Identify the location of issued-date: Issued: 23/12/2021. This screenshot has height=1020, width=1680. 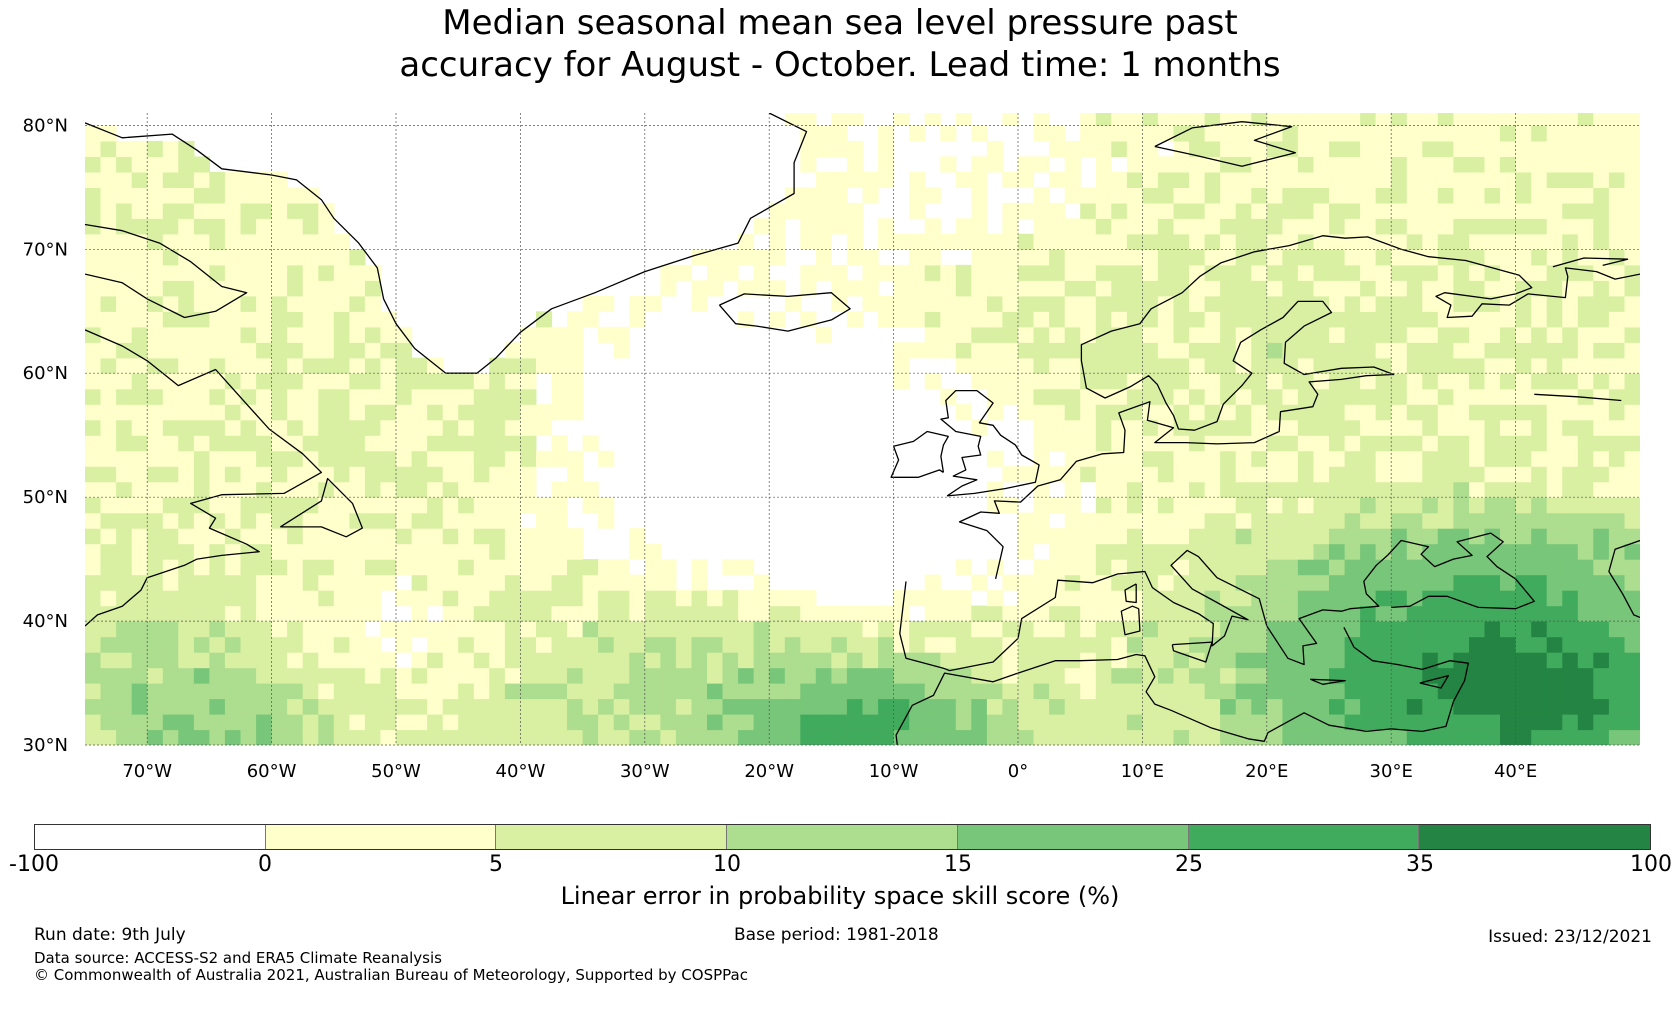
(1570, 937).